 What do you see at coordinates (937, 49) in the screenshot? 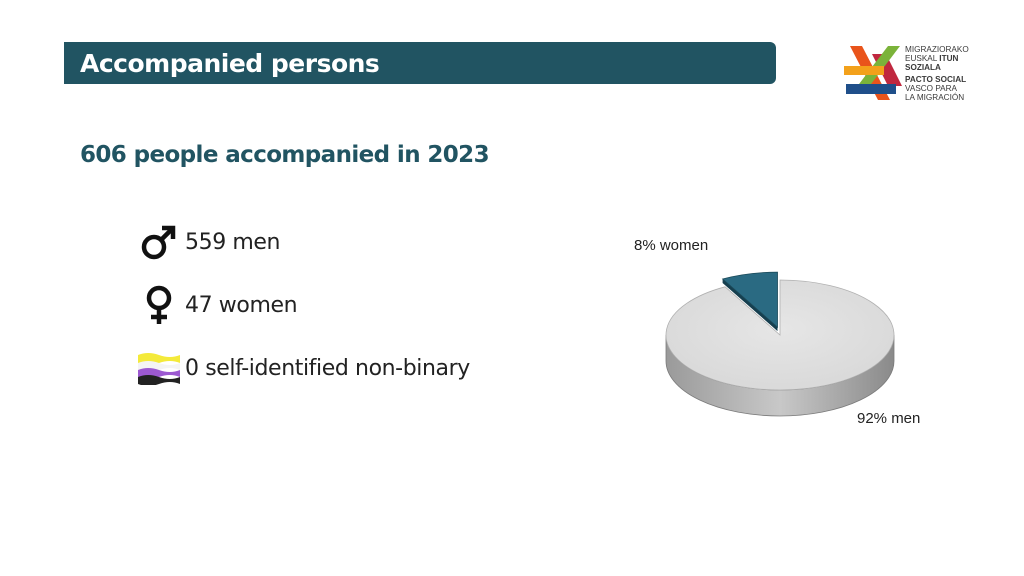
I see `logo-line: MIGRAZIORAKO` at bounding box center [937, 49].